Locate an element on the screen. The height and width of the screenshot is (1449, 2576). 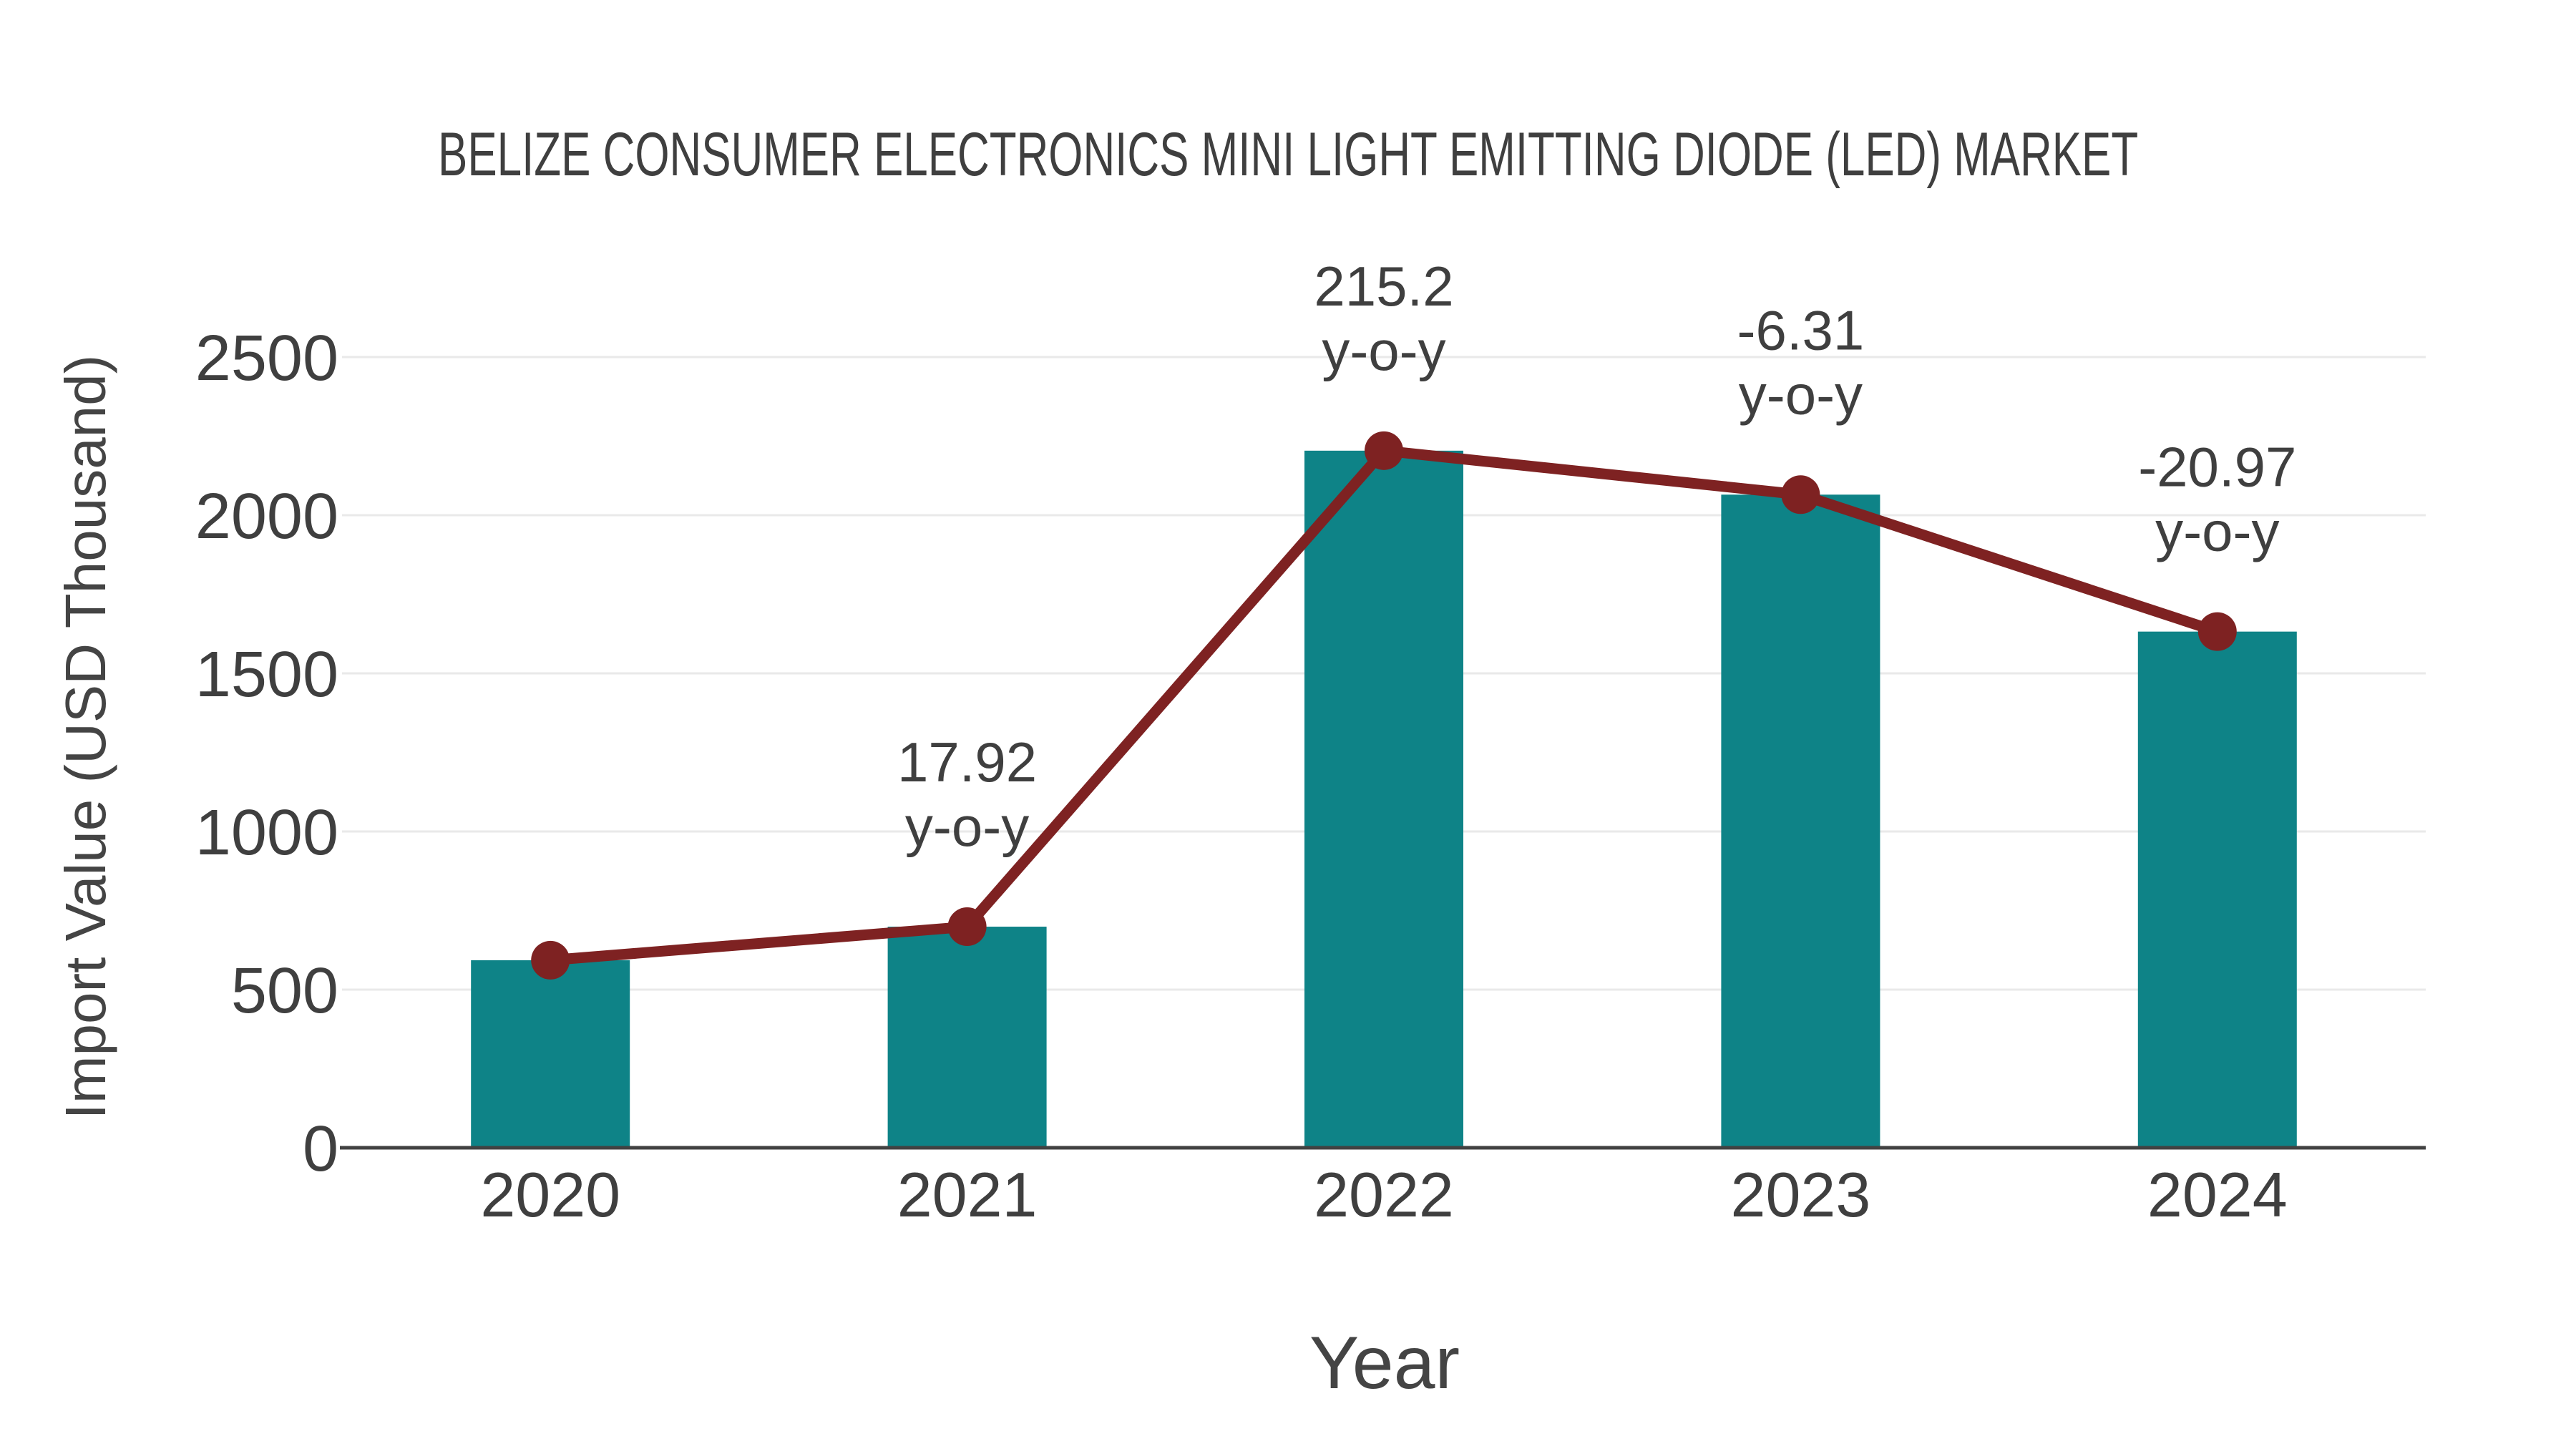
y-tick-label: 500 is located at coordinates (284, 991).